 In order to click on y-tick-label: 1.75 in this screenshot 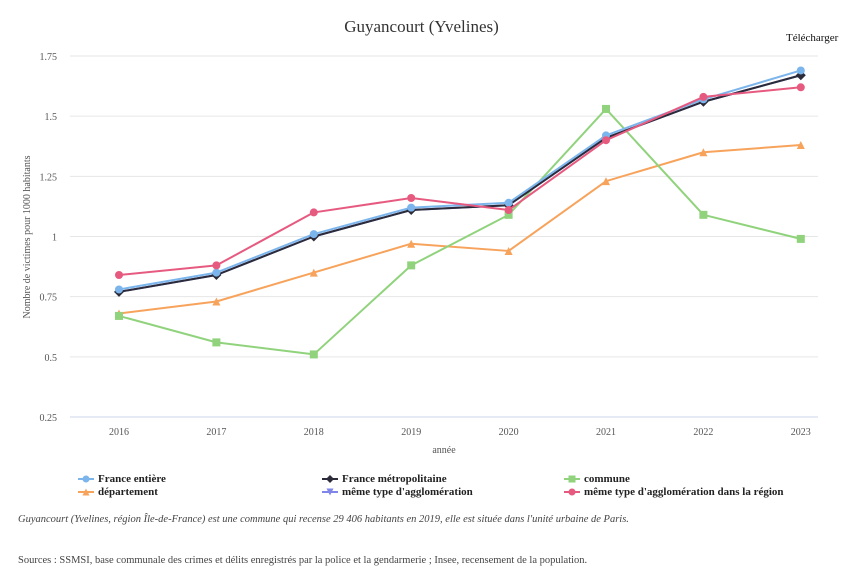, I will do `click(49, 57)`.